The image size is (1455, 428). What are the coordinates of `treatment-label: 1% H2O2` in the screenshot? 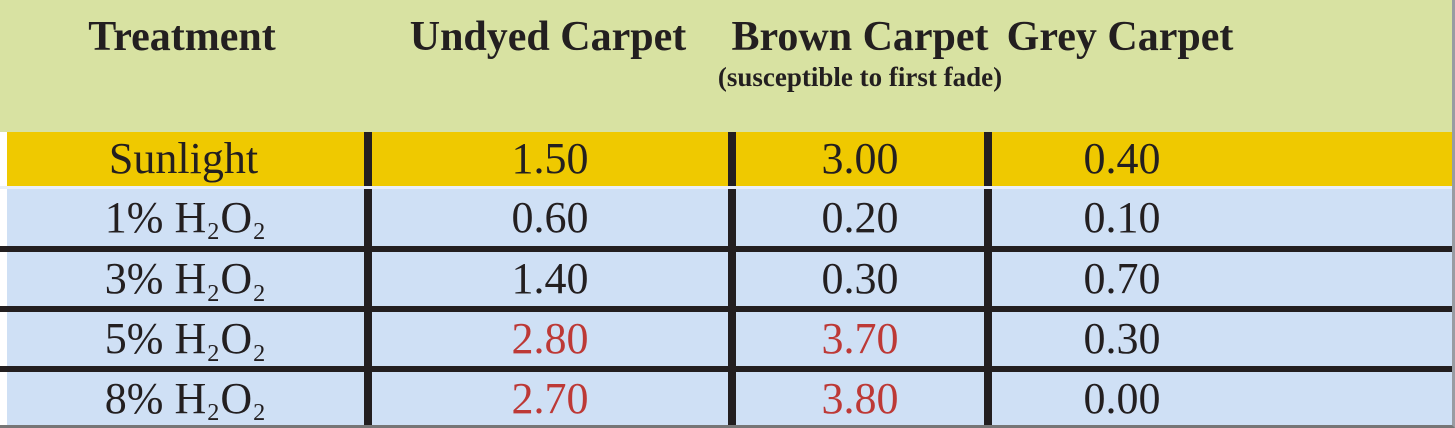 It's located at (185, 219).